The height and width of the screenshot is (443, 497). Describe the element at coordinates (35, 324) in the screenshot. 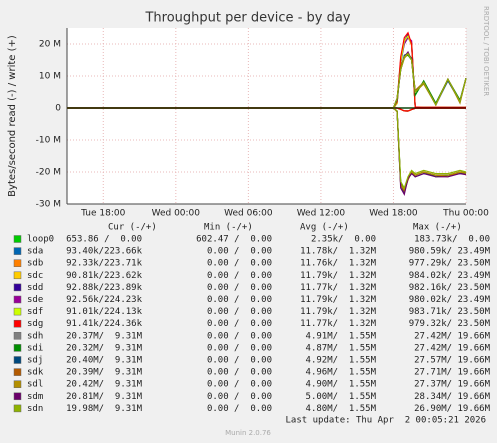

I see `legend-name: sdg` at that location.